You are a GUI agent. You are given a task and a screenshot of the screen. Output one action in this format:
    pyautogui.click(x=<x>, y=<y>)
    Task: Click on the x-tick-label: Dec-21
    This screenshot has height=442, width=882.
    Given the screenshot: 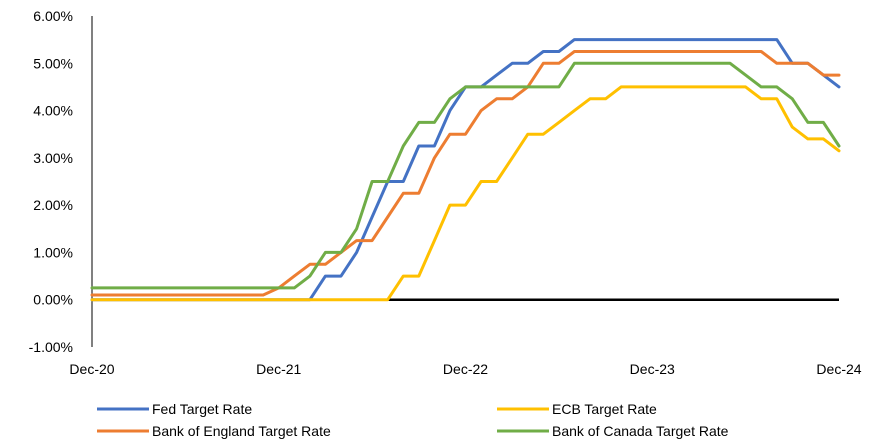 What is the action you would take?
    pyautogui.click(x=278, y=369)
    